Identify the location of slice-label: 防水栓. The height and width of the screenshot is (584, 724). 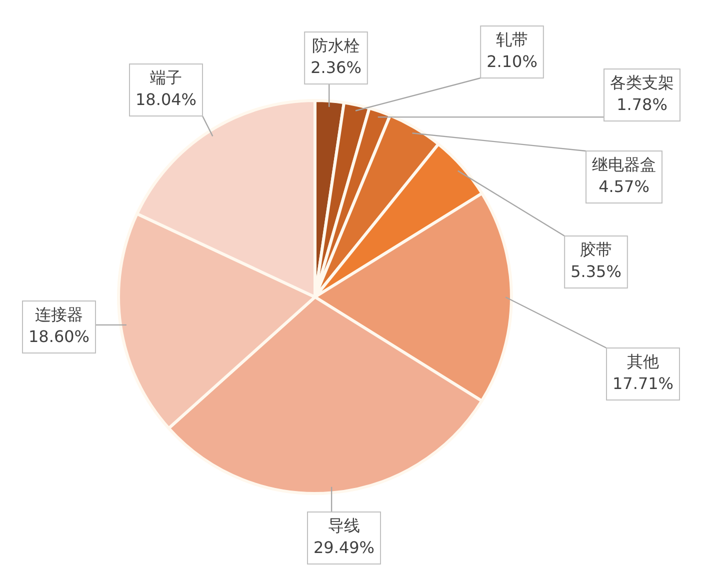
(336, 46).